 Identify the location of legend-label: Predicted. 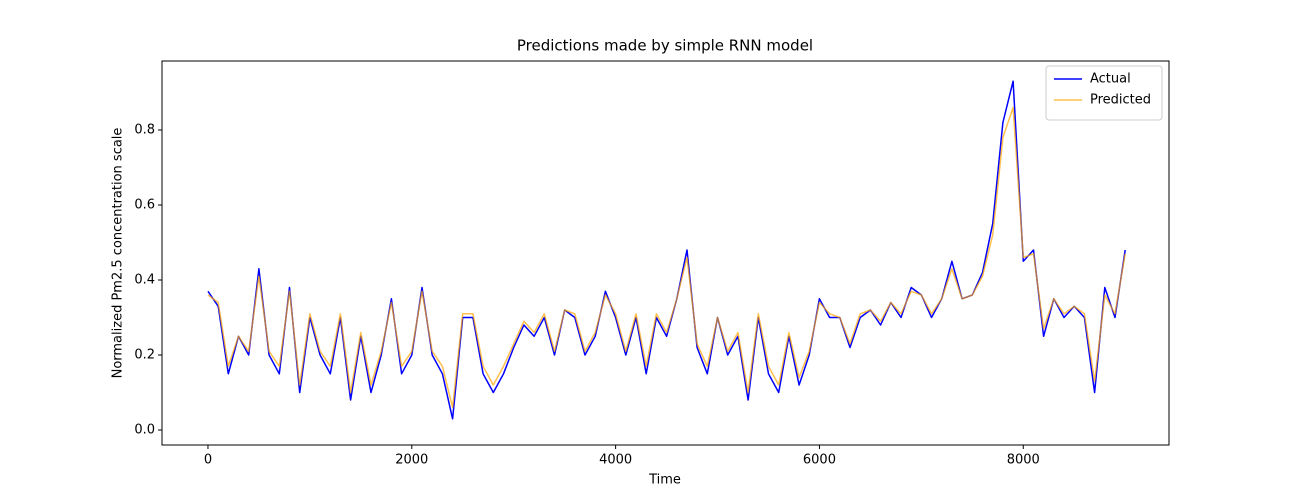
(1120, 100).